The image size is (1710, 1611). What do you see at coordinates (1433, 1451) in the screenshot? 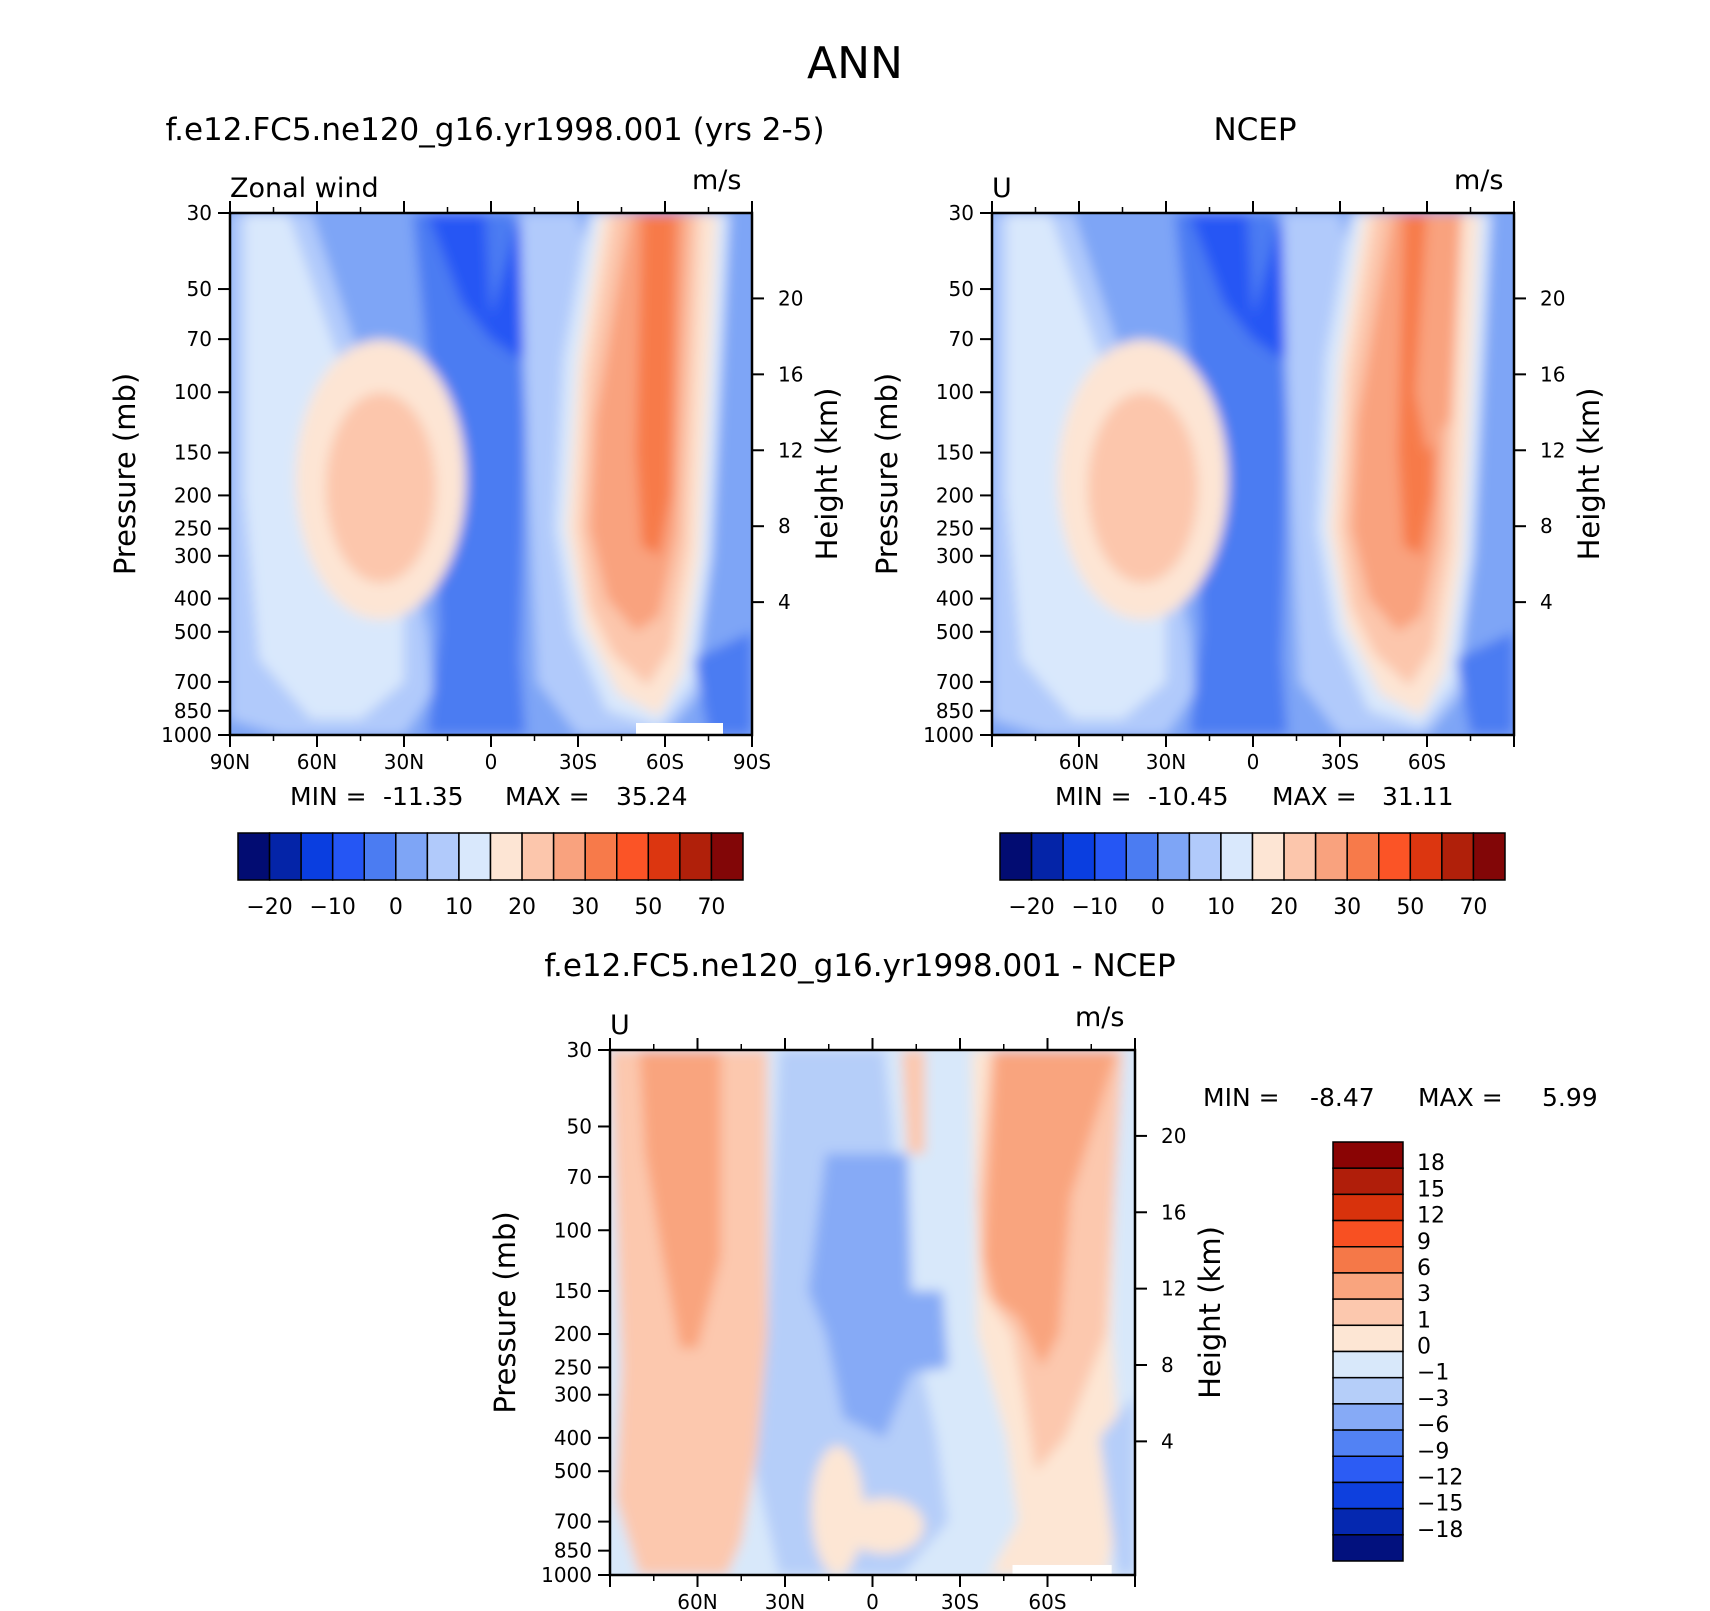
I see `colorbar-label: −9` at bounding box center [1433, 1451].